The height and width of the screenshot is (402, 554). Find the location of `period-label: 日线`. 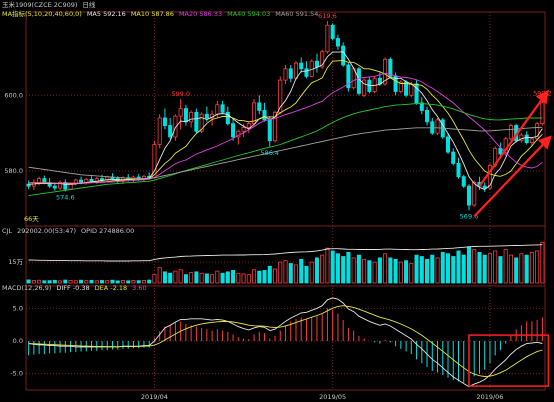

period-label: 日线 is located at coordinates (89, 4).